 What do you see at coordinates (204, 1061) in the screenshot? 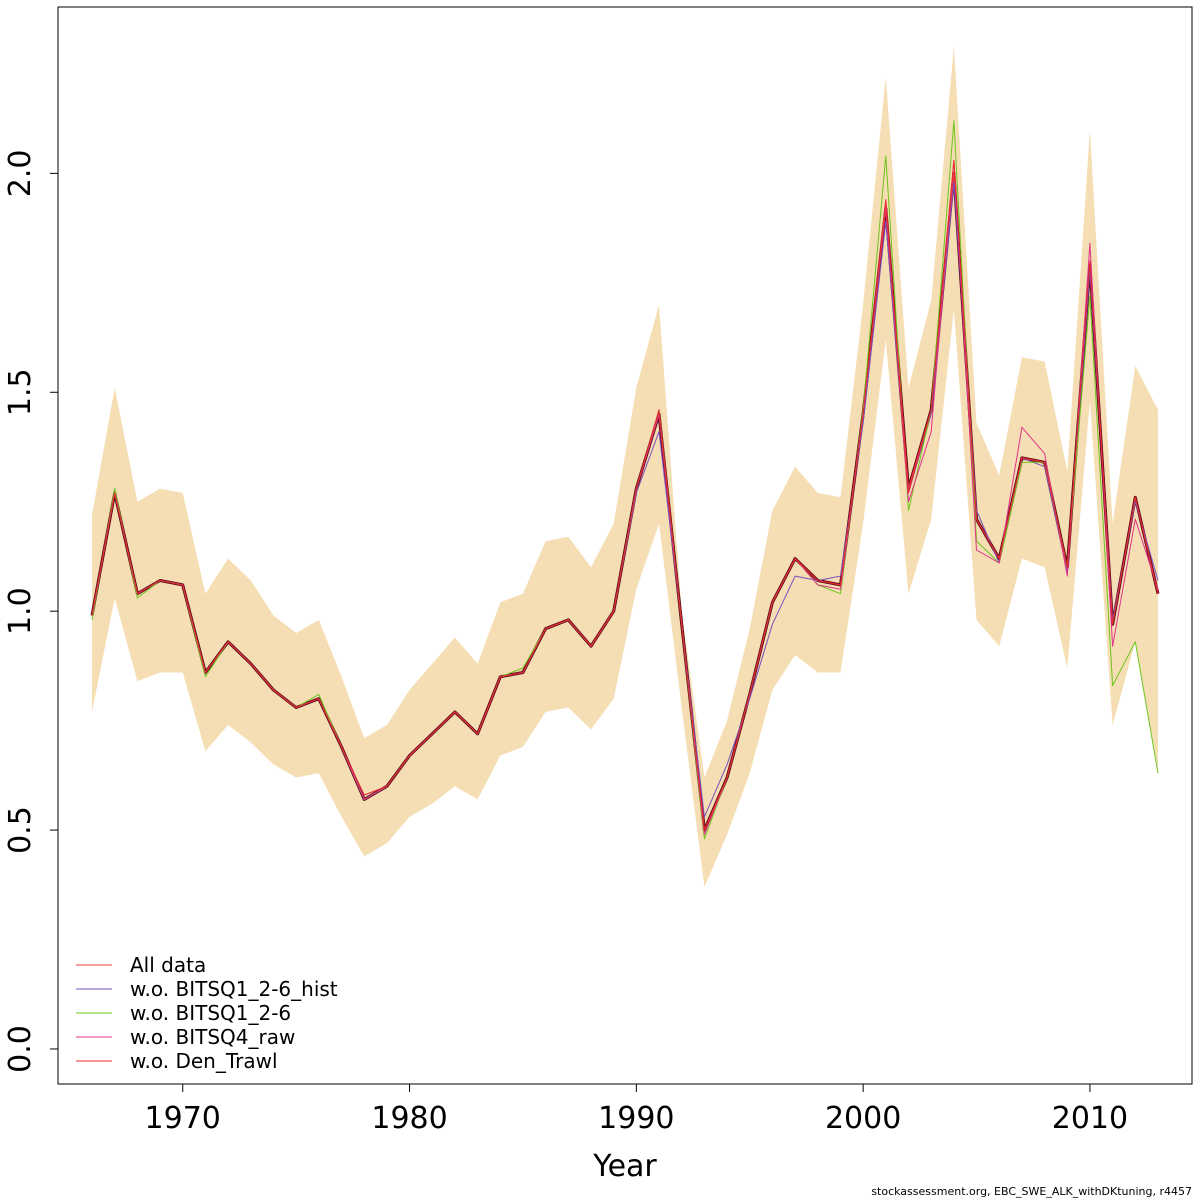
I see `legend-label: w.o. Den_Trawl` at bounding box center [204, 1061].